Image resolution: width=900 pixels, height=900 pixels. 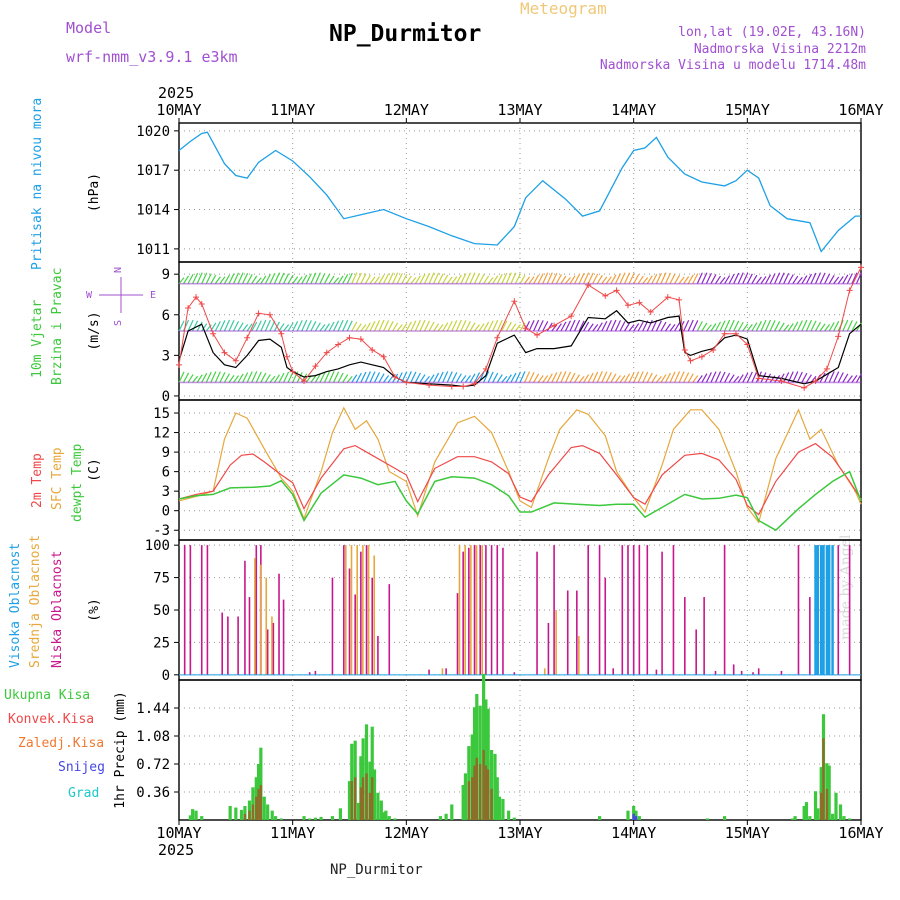 What do you see at coordinates (166, 275) in the screenshot?
I see `y-tick-label: 9` at bounding box center [166, 275].